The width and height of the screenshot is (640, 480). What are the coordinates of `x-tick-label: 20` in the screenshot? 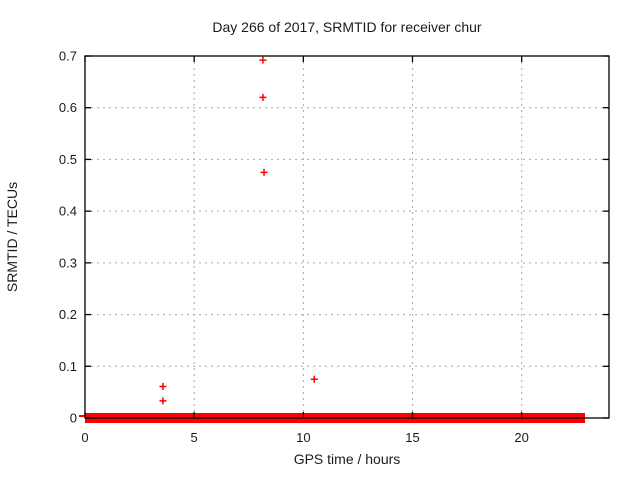 It's located at (521, 437).